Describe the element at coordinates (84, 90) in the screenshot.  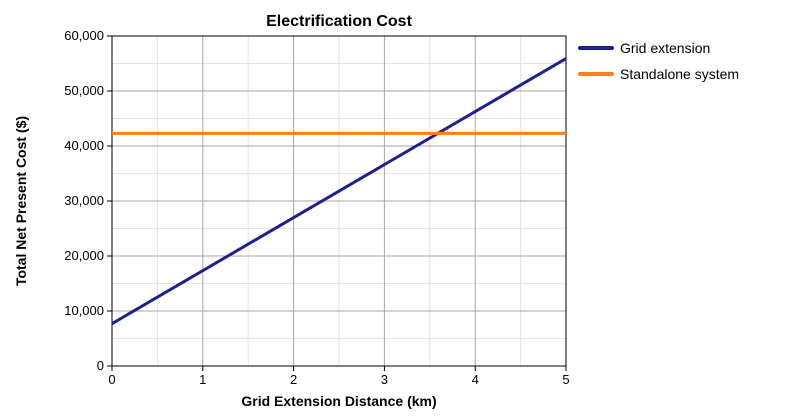
I see `y-tick-label: 50,000` at that location.